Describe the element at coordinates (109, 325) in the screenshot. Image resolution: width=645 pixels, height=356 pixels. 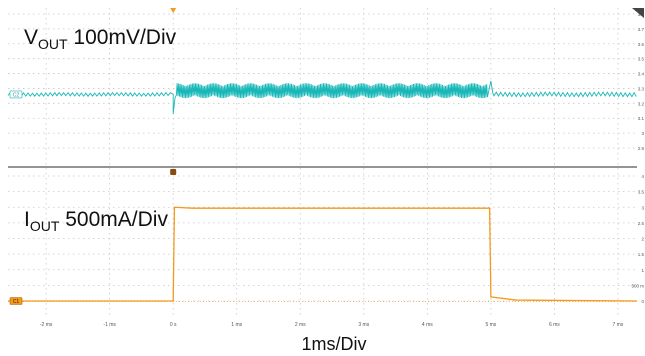
I see `time-tick-label: -1 ms` at that location.